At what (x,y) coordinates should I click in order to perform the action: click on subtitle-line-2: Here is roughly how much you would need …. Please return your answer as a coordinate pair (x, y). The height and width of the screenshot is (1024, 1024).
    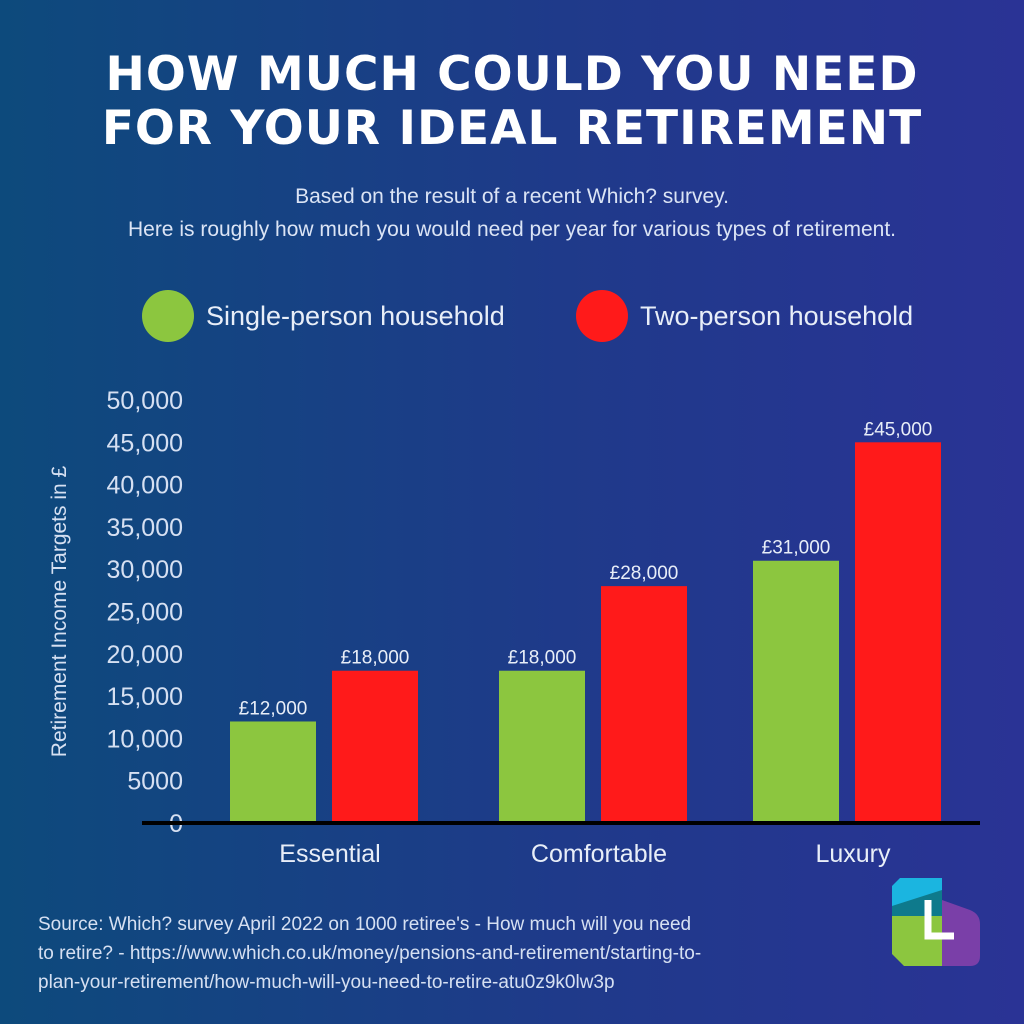
    Looking at the image, I should click on (512, 229).